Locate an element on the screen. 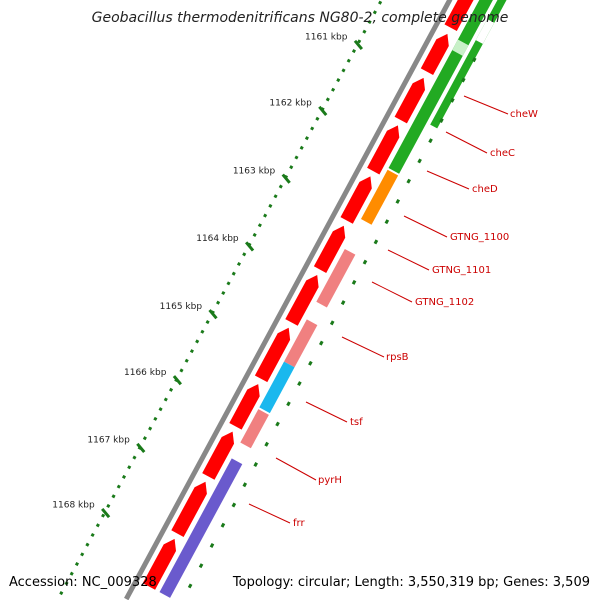 The width and height of the screenshot is (600, 600). gene-label: cheD is located at coordinates (485, 189).